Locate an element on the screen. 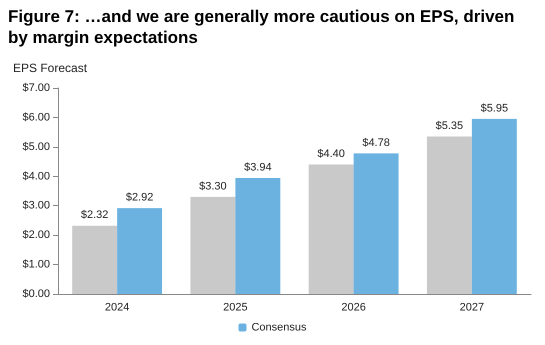 This screenshot has height=345, width=545. data-label: $3.94 is located at coordinates (258, 168).